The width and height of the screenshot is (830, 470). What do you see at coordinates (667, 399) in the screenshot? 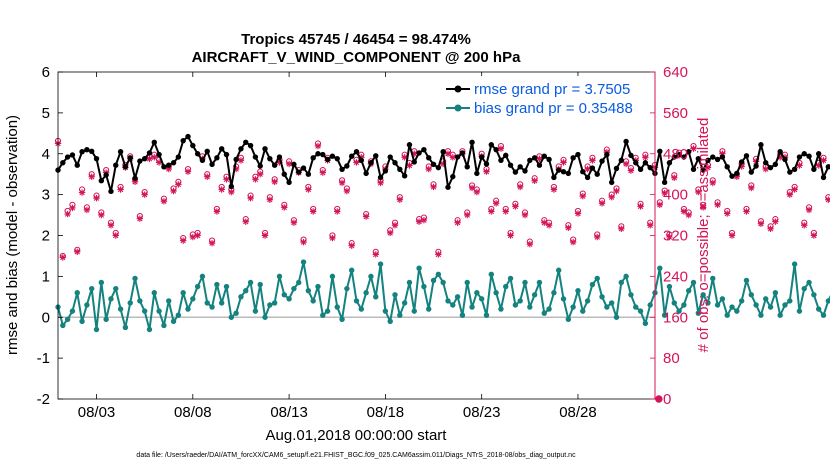
I see `right-tick-label: 0` at bounding box center [667, 399].